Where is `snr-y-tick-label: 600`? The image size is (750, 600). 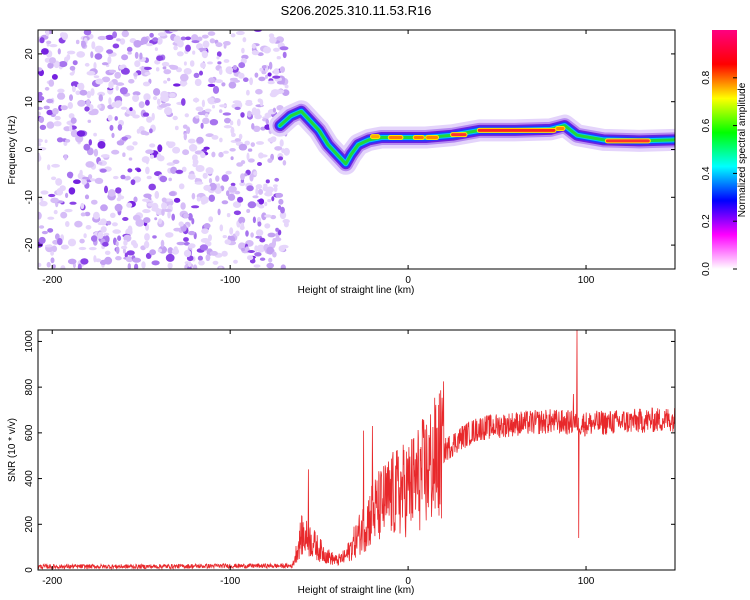
snr-y-tick-label: 600 is located at coordinates (29, 432).